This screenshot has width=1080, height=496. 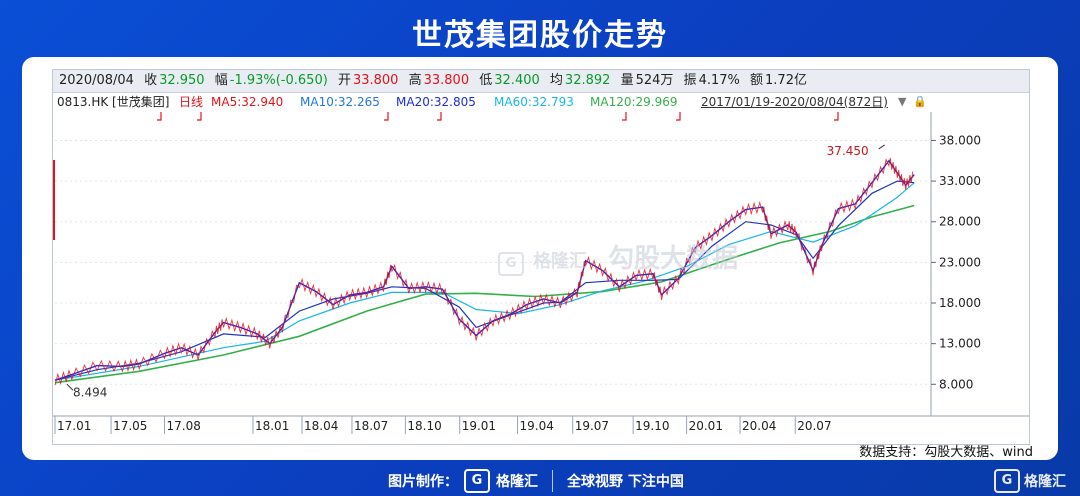 I want to click on footer-divider, so click(x=552, y=481).